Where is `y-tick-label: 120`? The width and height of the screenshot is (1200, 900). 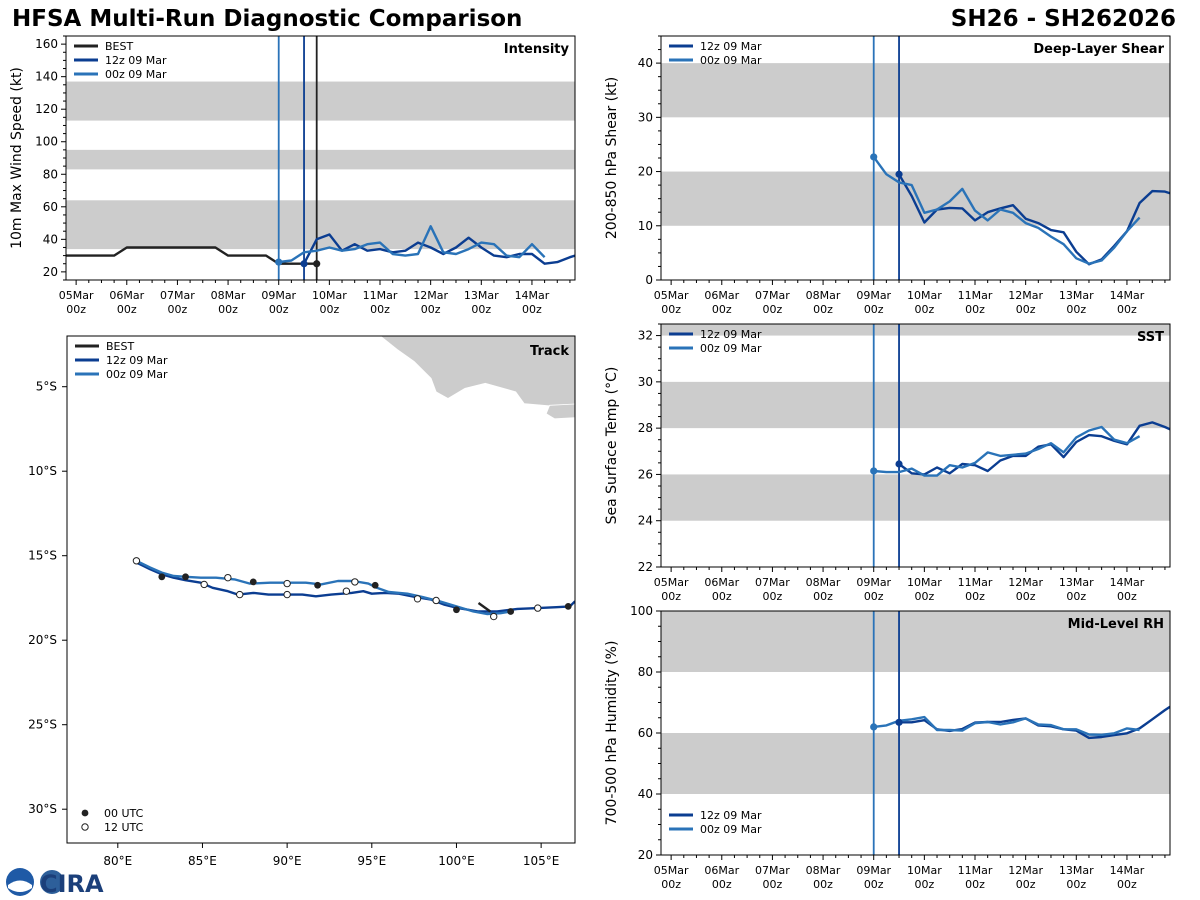
y-tick-label: 120 is located at coordinates (46, 109).